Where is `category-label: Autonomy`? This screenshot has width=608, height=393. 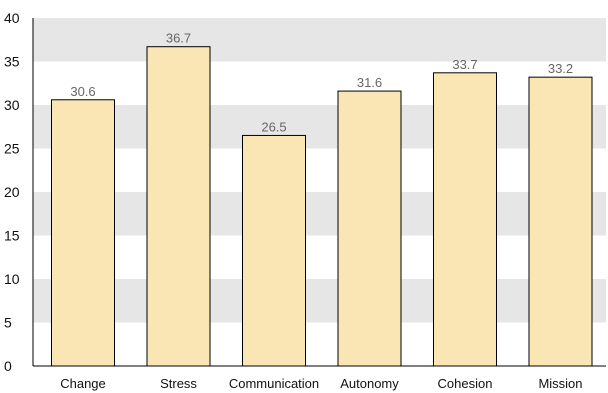 category-label: Autonomy is located at coordinates (369, 383).